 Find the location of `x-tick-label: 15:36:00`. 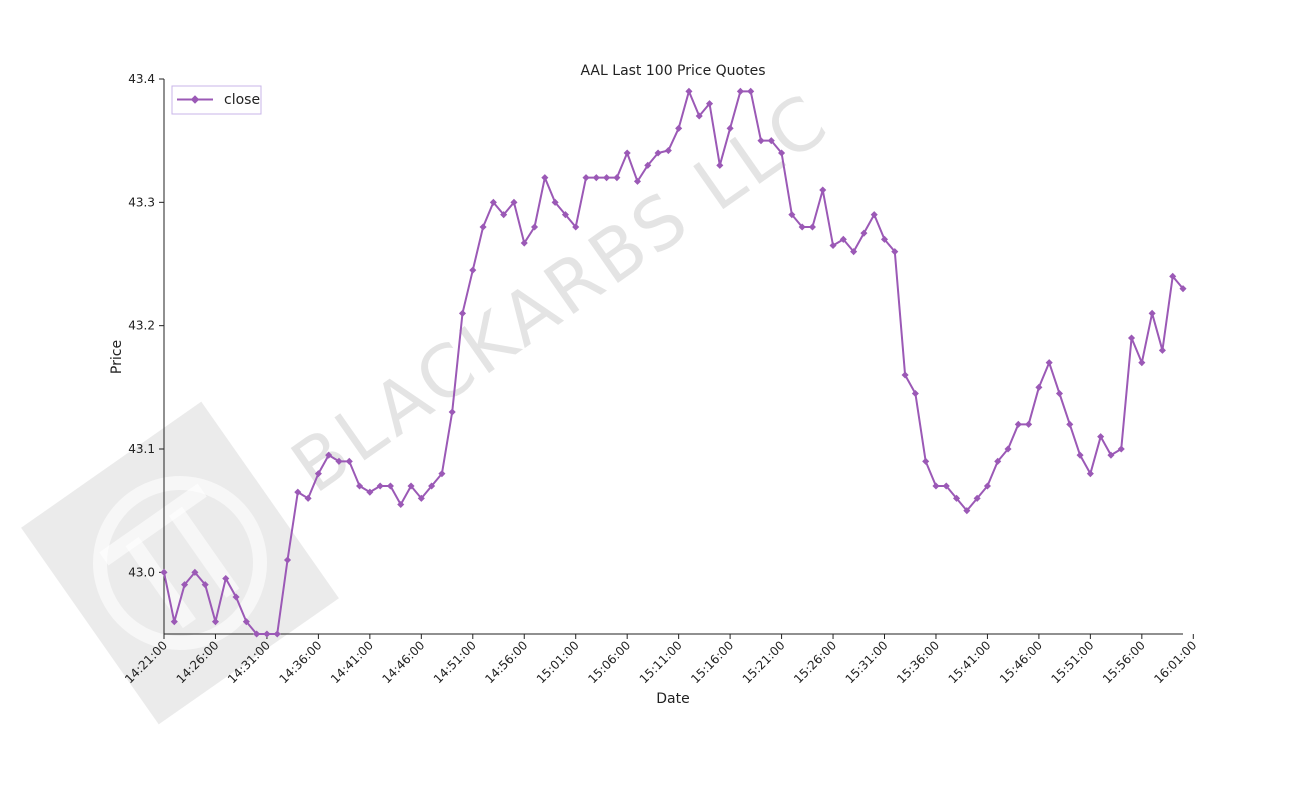

x-tick-label: 15:36:00 is located at coordinates (918, 662).